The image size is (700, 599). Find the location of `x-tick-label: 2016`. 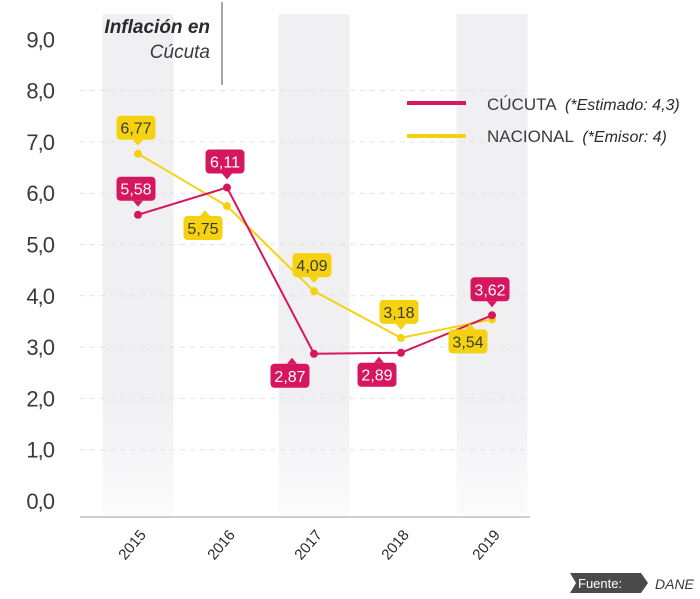

x-tick-label: 2016 is located at coordinates (221, 545).